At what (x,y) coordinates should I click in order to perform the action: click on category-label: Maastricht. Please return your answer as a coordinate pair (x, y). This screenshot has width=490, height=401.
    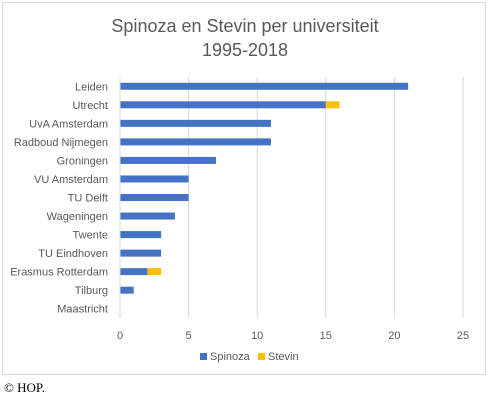
    Looking at the image, I should click on (82, 310).